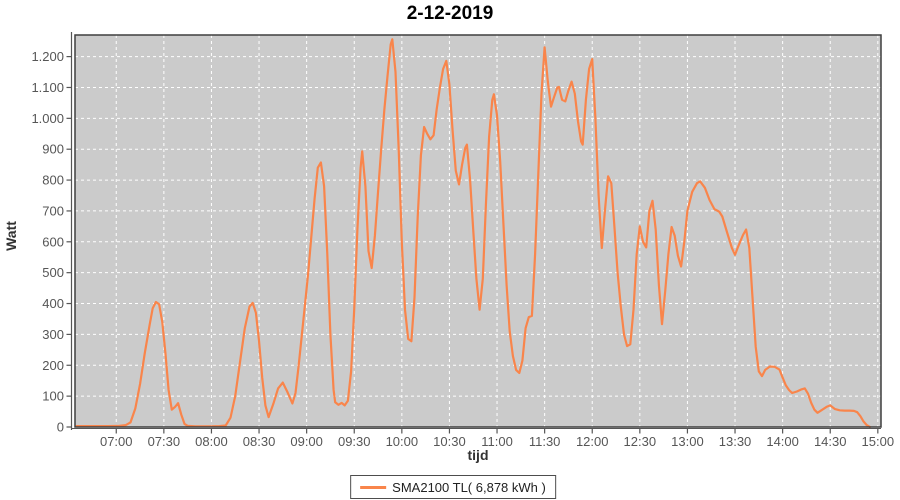 Image resolution: width=900 pixels, height=500 pixels. I want to click on svg-text: 15:00, so click(878, 441).